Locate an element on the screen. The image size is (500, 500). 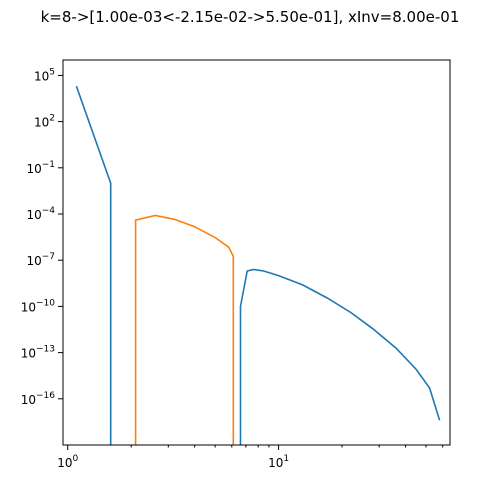
y-axis: 10⁵ 10² 10⁻¹ 10⁻⁴ 10⁻⁷ 10⁻¹⁰ 10⁻¹³ 10⁻¹⁶ is located at coordinates (42, 237).